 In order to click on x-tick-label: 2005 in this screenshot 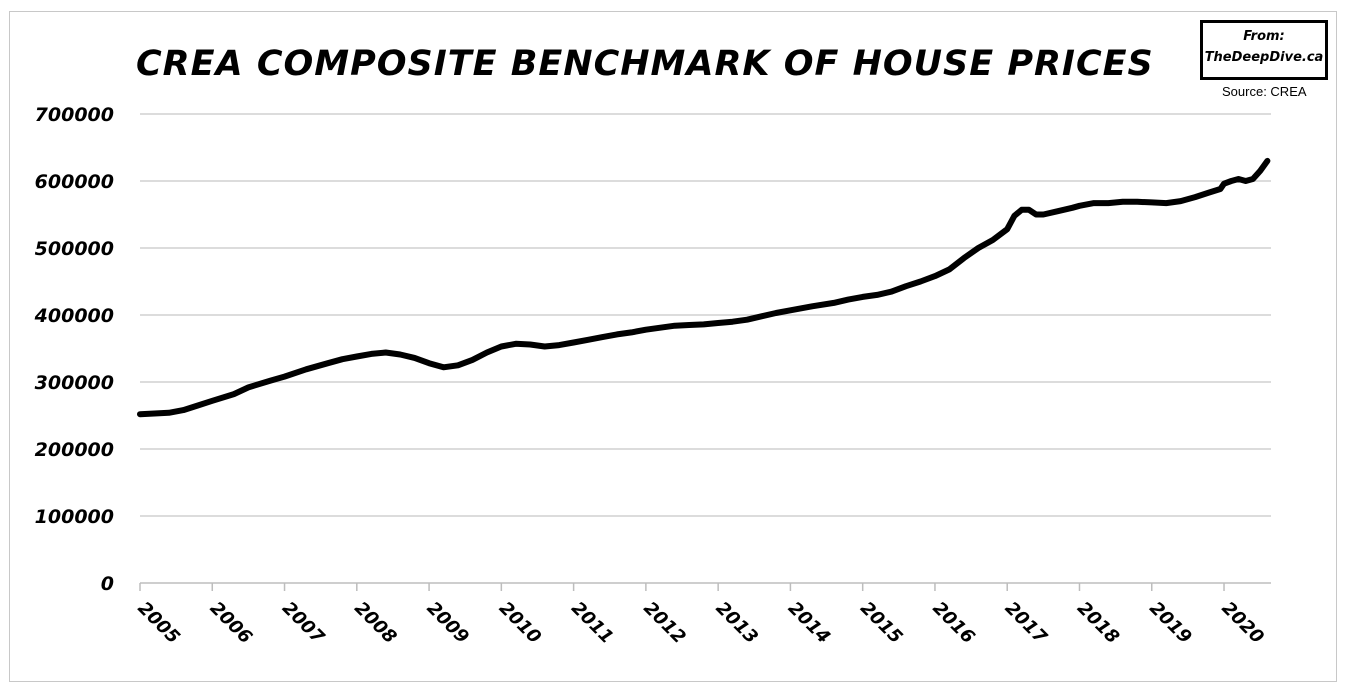, I will do `click(158, 623)`.